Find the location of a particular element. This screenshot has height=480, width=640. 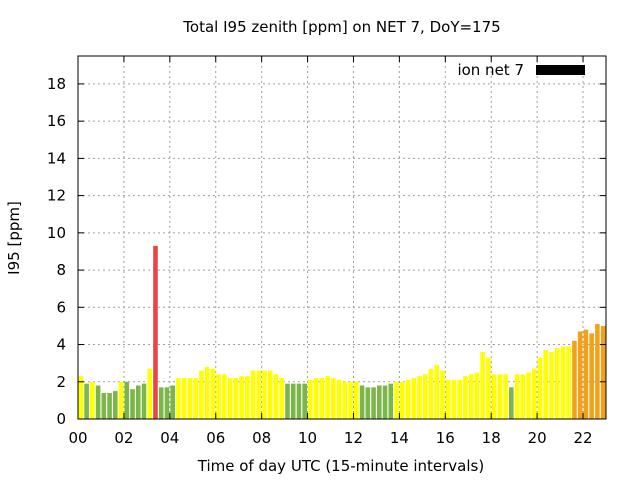

x-tick-label: 02 is located at coordinates (123, 438).